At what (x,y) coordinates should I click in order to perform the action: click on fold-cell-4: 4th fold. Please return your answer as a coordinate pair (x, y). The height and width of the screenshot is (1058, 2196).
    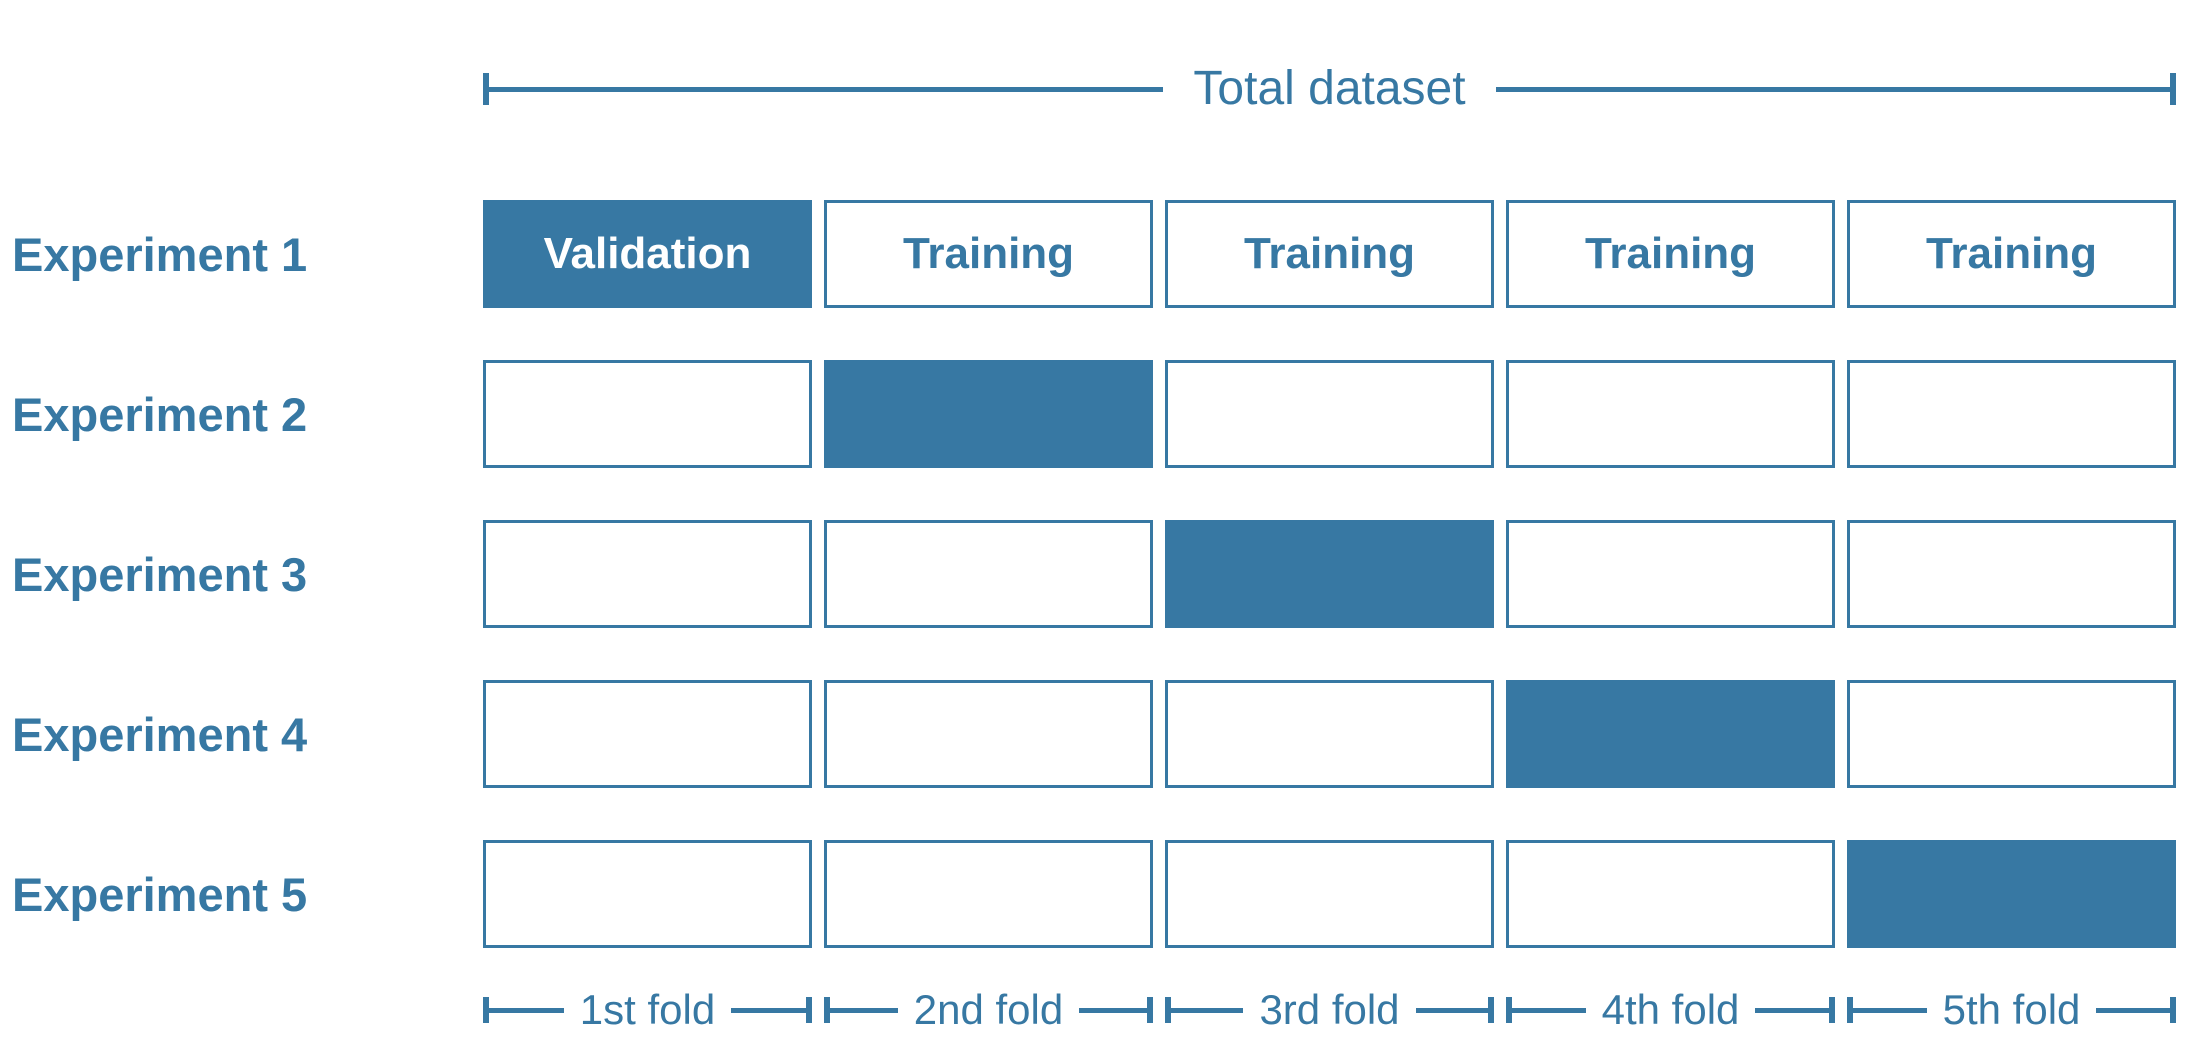
    Looking at the image, I should click on (1670, 1010).